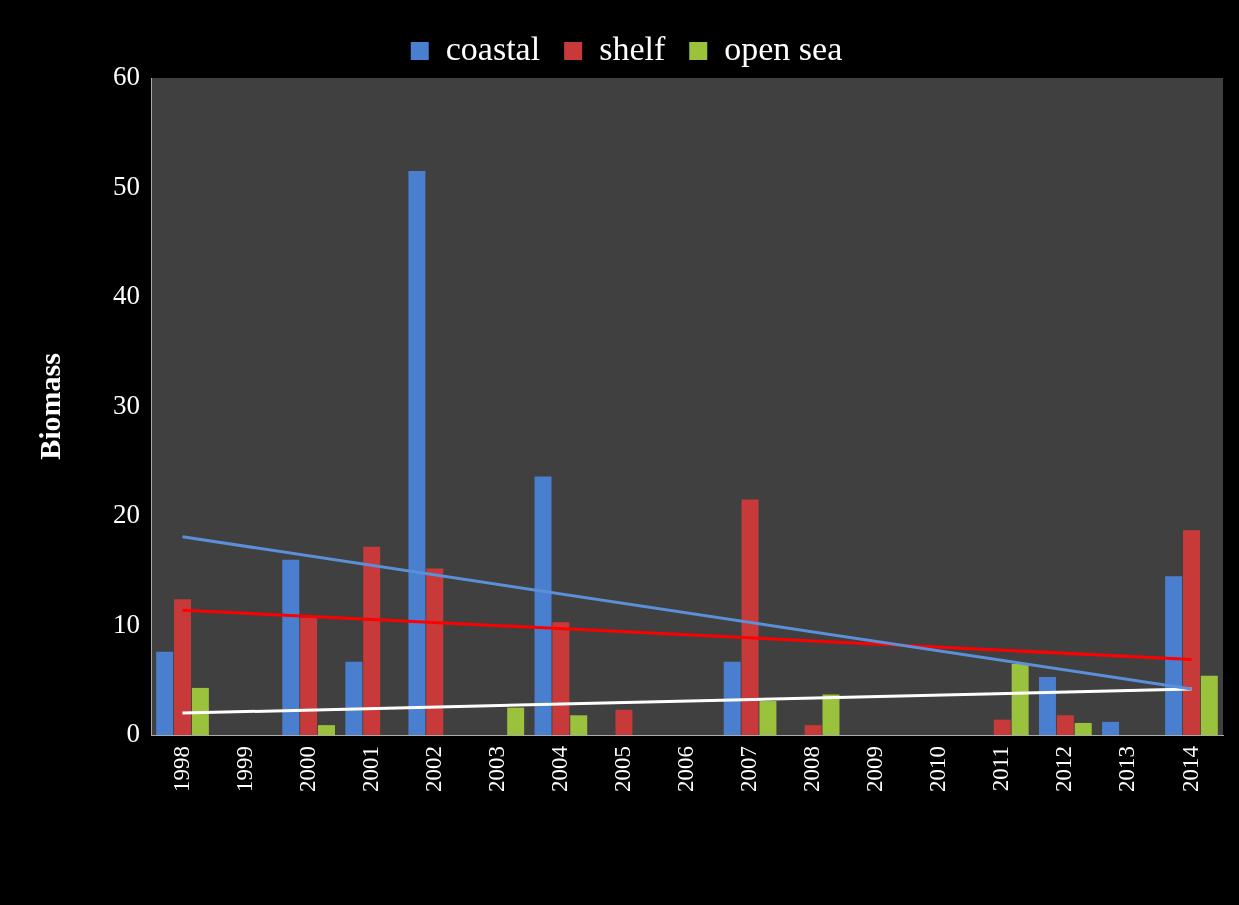  Describe the element at coordinates (181, 769) in the screenshot. I see `x-tick-label: 1998` at that location.